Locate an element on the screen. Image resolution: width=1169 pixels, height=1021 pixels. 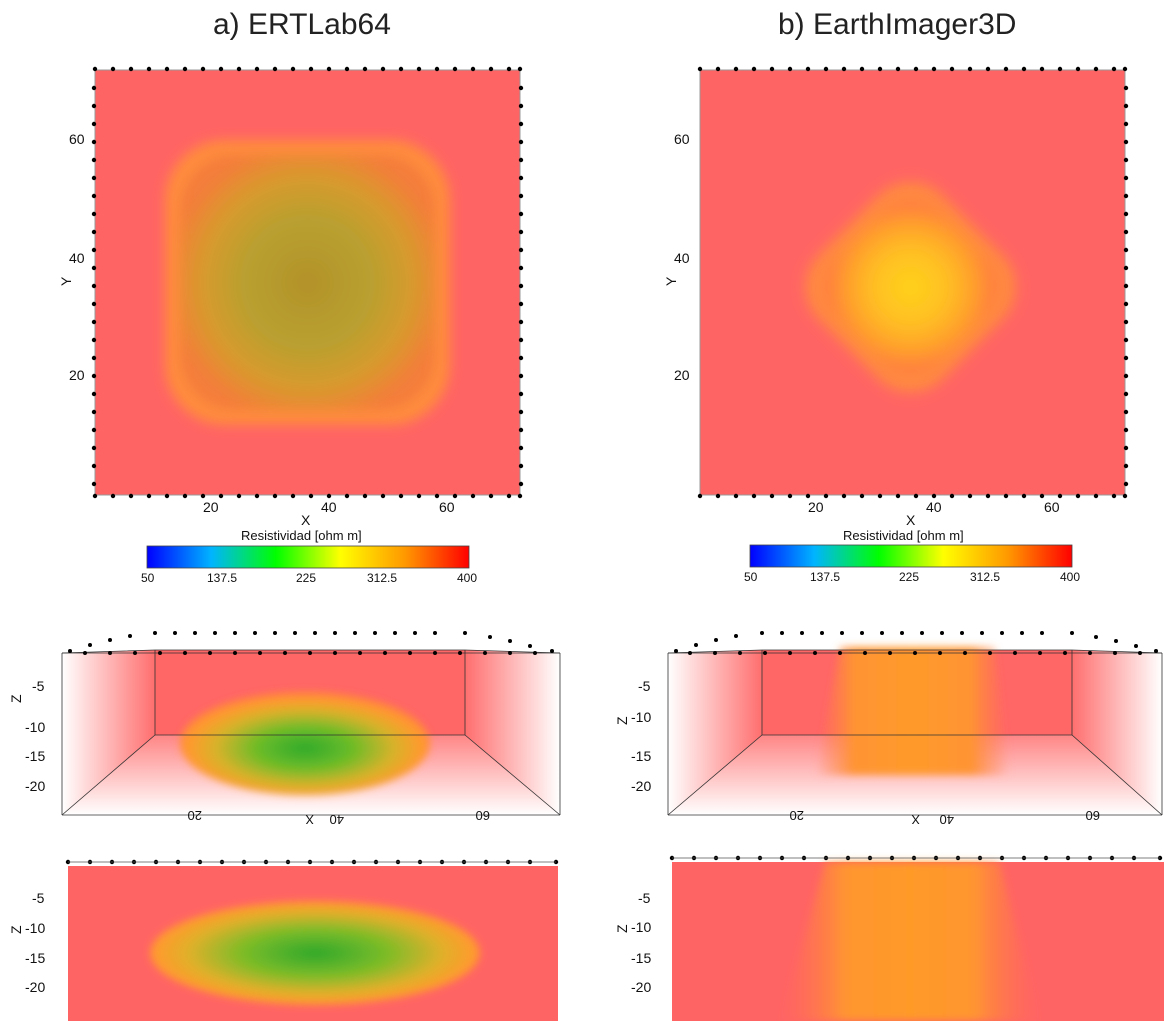
x-tick-a3-60: 60 is located at coordinates (483, 815).